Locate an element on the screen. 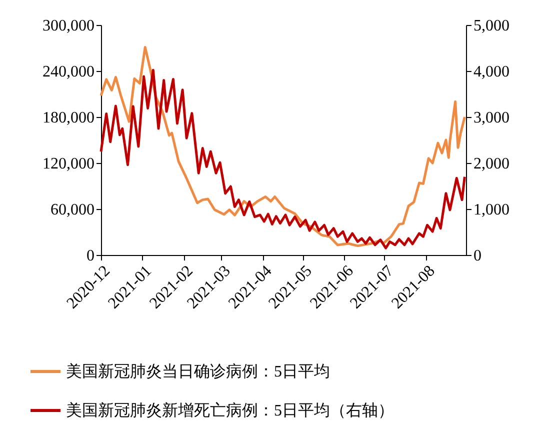 This screenshot has height=421, width=540. legend-label: 美国新冠肺炎当日确诊病例：5日平均 is located at coordinates (198, 371).